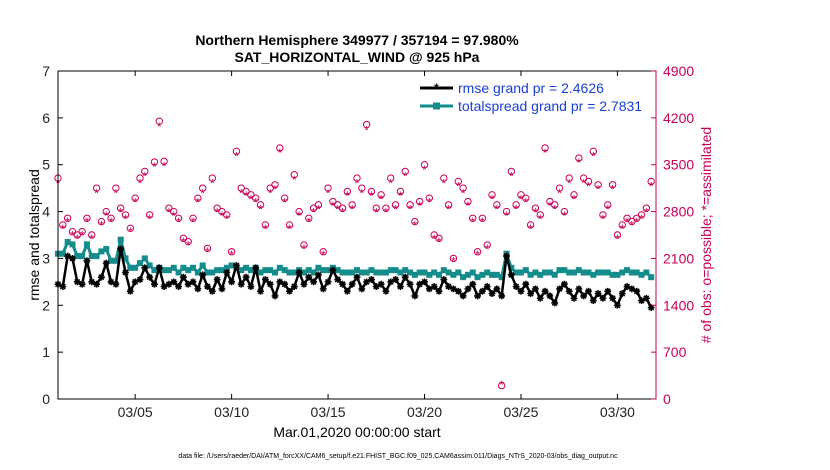  Describe the element at coordinates (678, 258) in the screenshot. I see `y-right-tick-label: 2100` at that location.